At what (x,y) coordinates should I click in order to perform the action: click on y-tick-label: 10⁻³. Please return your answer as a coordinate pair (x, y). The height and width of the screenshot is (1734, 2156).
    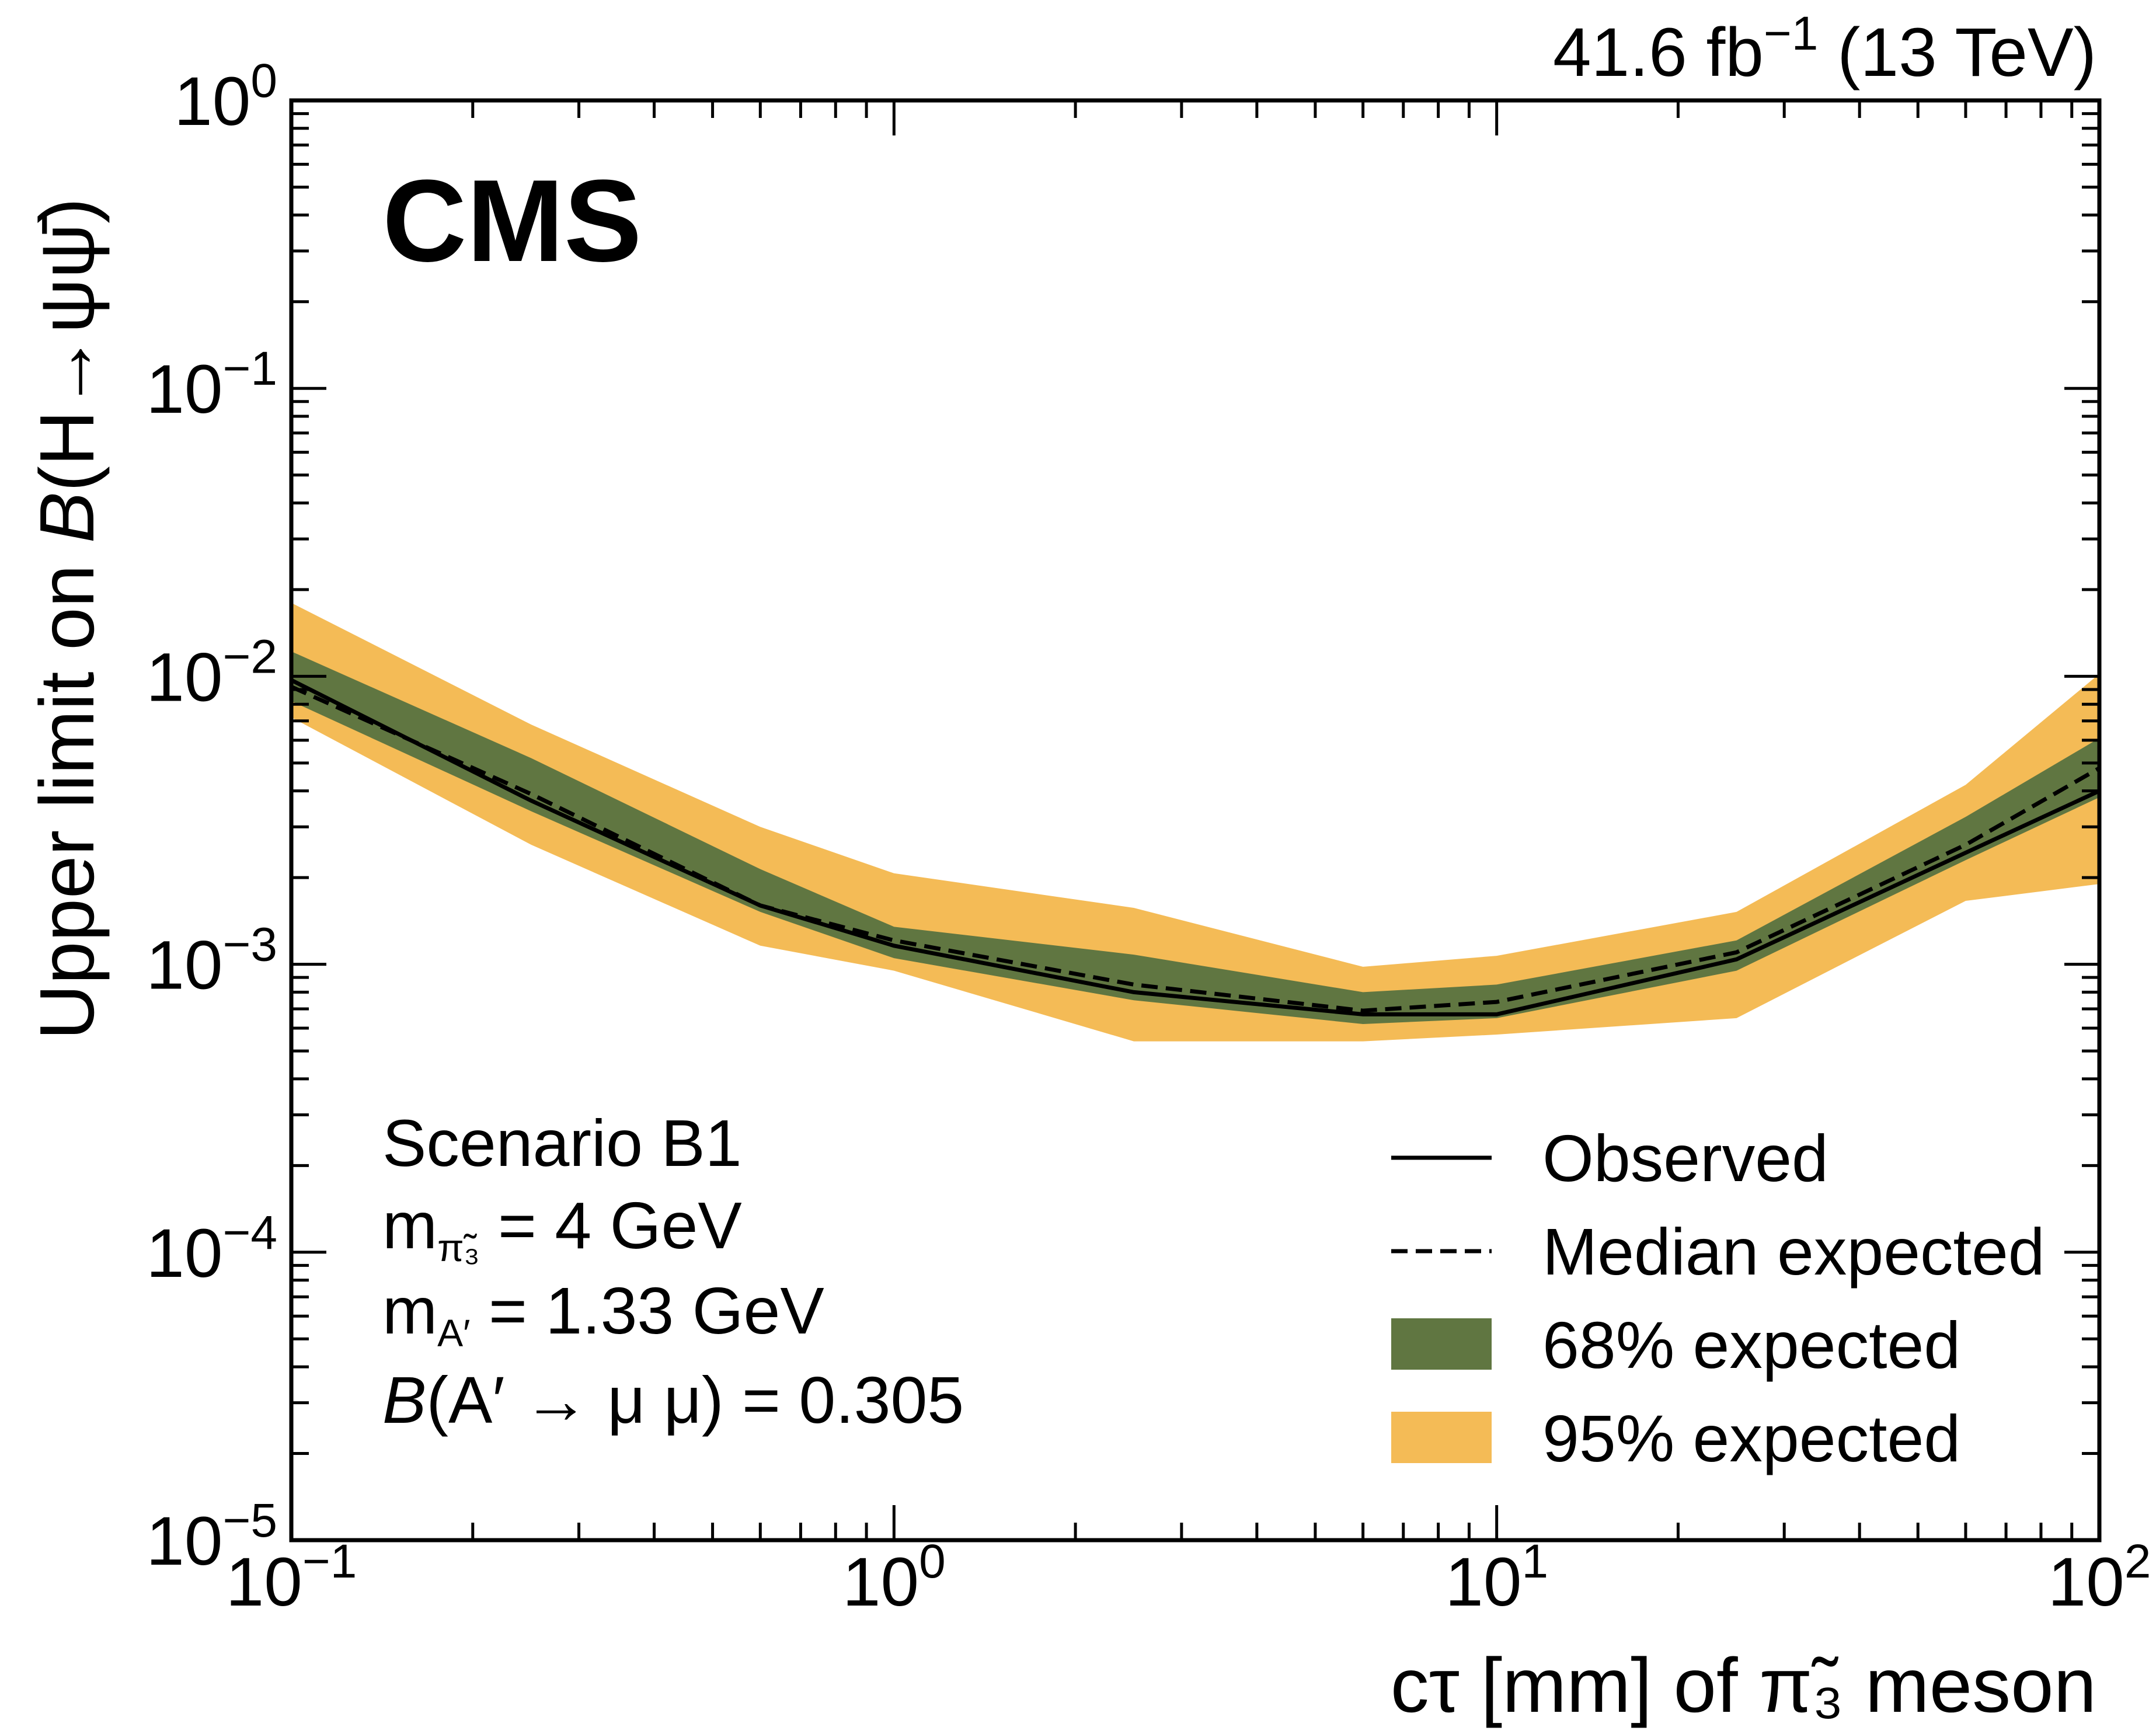
    Looking at the image, I should click on (211, 961).